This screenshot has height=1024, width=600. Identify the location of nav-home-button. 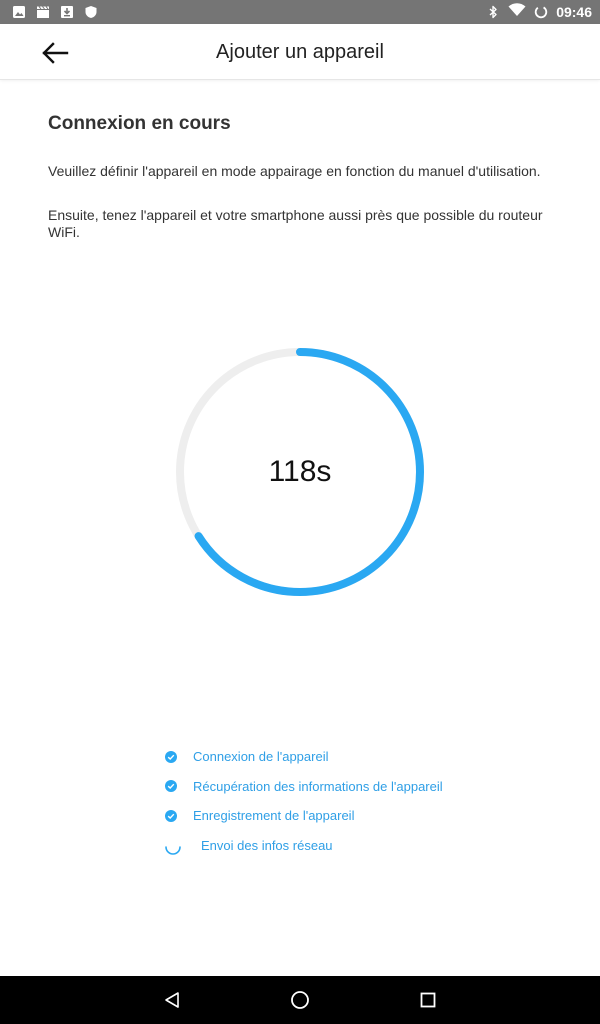
(300, 1000).